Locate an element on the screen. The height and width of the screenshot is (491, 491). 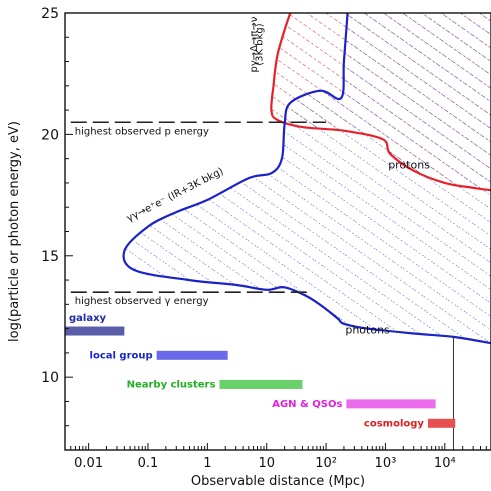
y-tick-label: 25 is located at coordinates (50, 14).